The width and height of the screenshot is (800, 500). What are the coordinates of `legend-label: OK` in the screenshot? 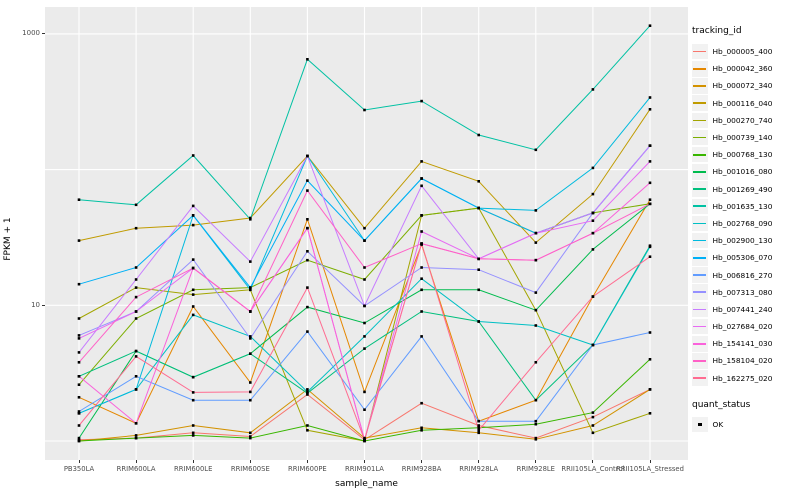 It's located at (718, 424).